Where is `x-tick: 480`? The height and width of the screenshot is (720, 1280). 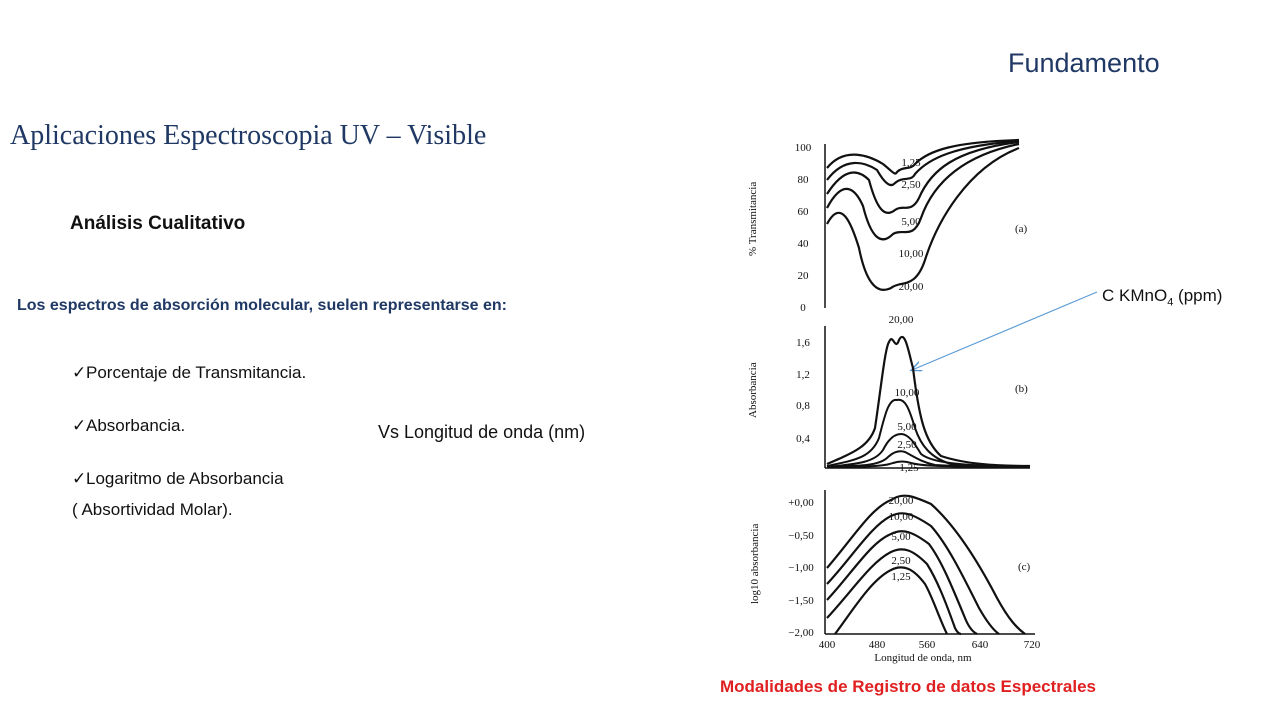
x-tick: 480 is located at coordinates (877, 645).